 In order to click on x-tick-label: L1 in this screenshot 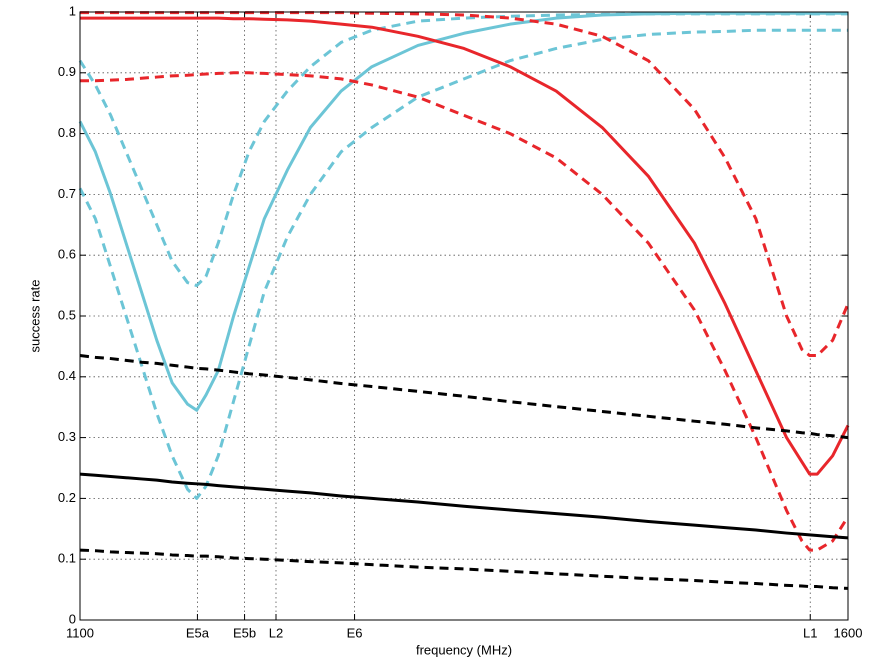, I will do `click(810, 632)`.